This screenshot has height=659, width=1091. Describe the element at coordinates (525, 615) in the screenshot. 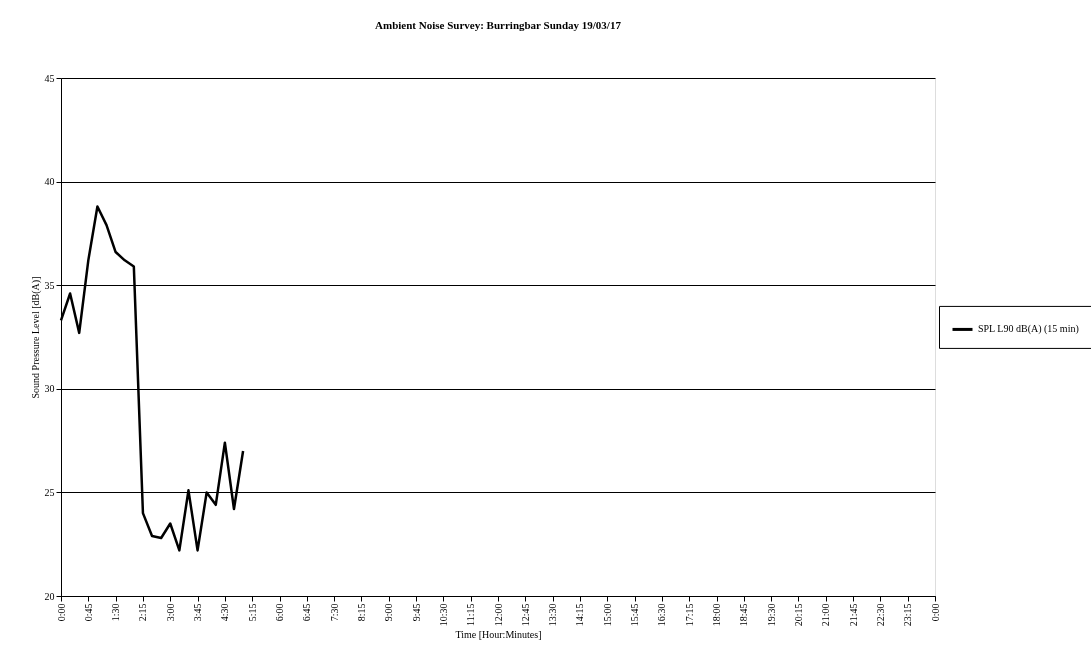

I see `x-tick-label: 12:45` at that location.